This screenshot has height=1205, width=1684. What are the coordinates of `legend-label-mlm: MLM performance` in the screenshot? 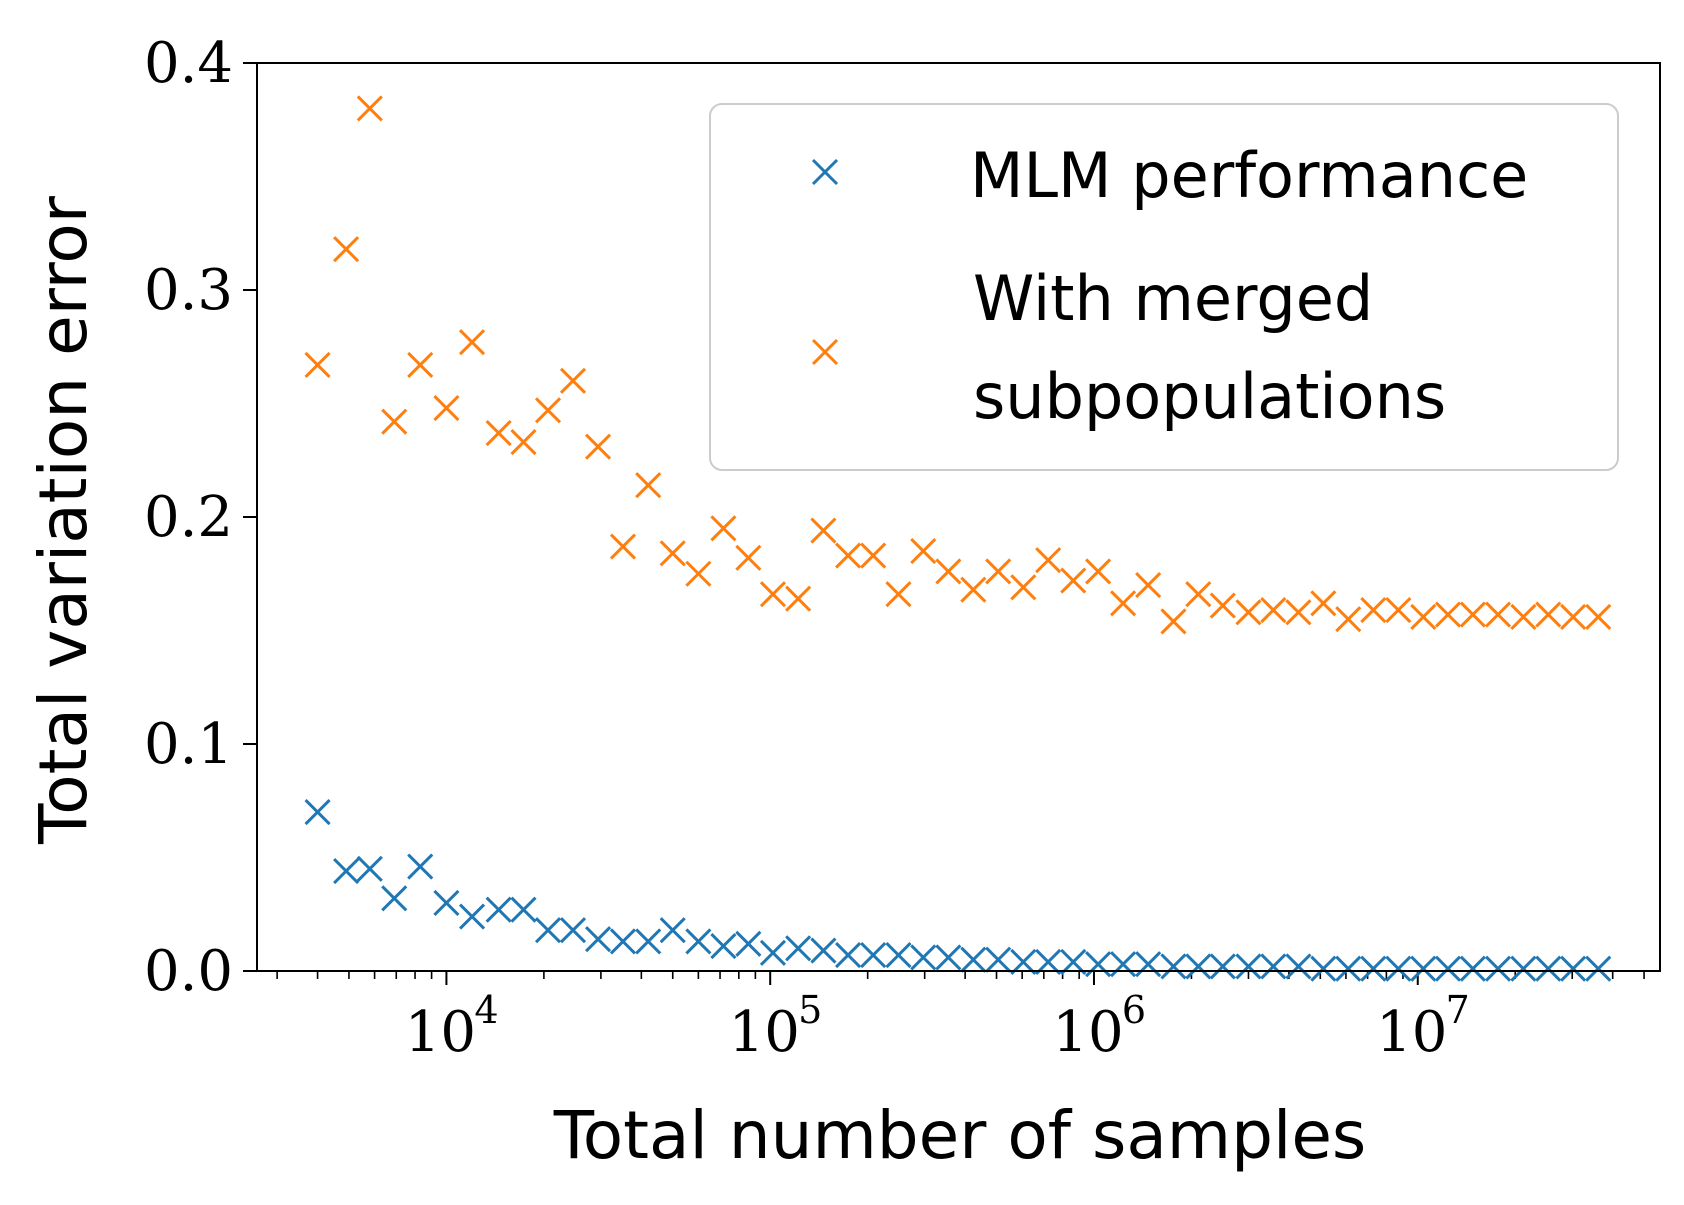 It's located at (1249, 175).